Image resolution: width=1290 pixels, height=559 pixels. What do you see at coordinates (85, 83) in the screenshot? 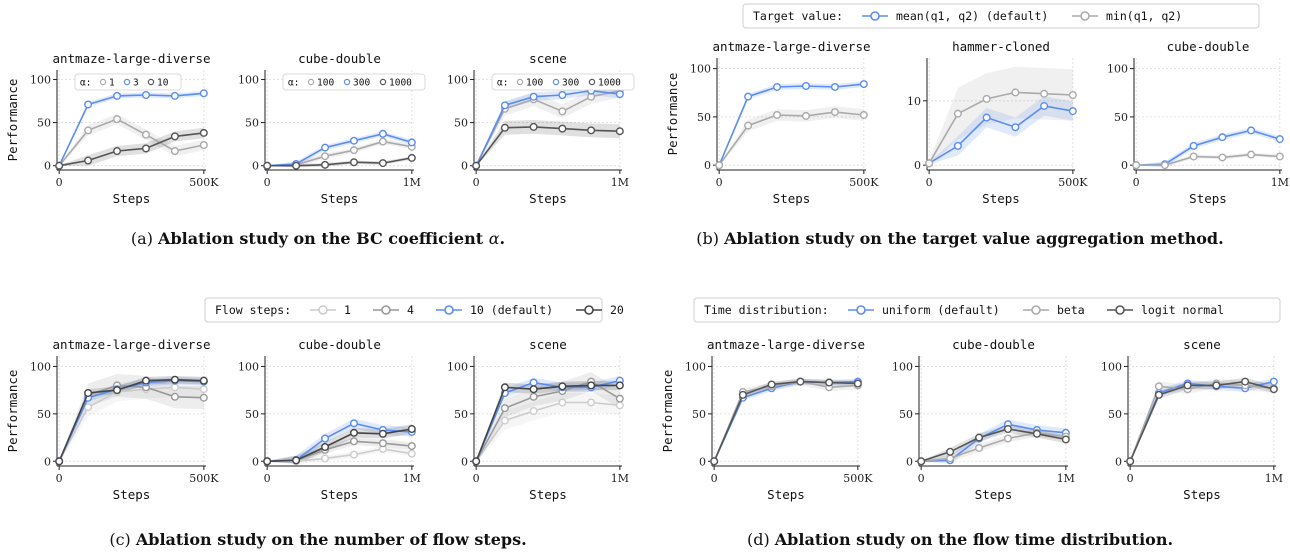
I see `inset-legend-title: α:` at bounding box center [85, 83].